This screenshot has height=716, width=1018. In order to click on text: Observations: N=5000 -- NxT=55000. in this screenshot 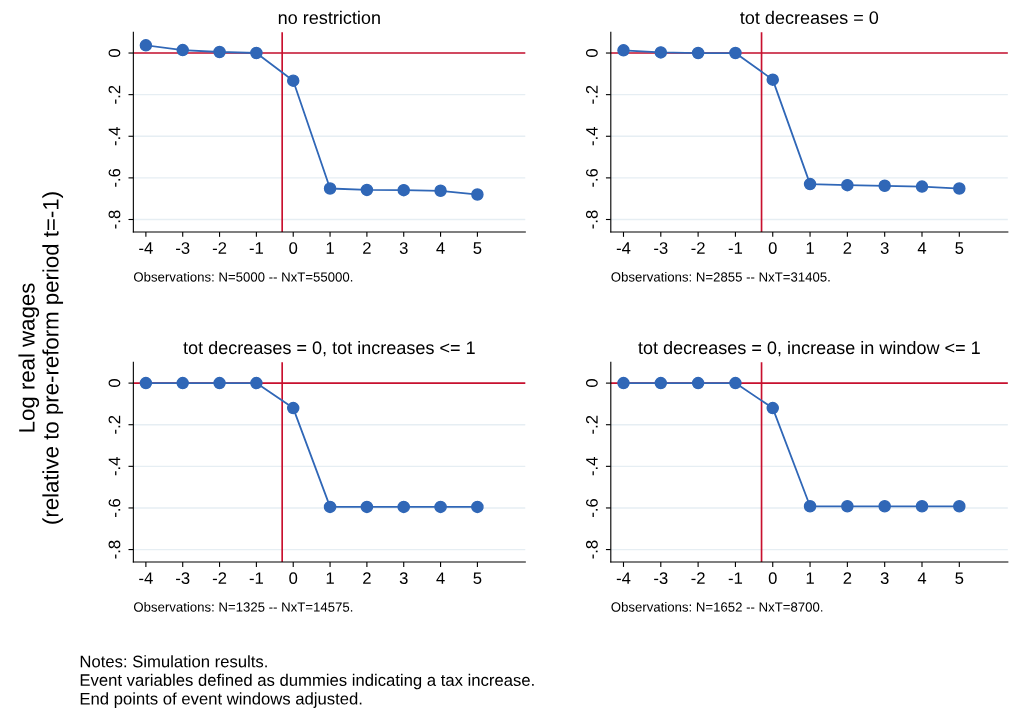, I will do `click(243, 276)`.